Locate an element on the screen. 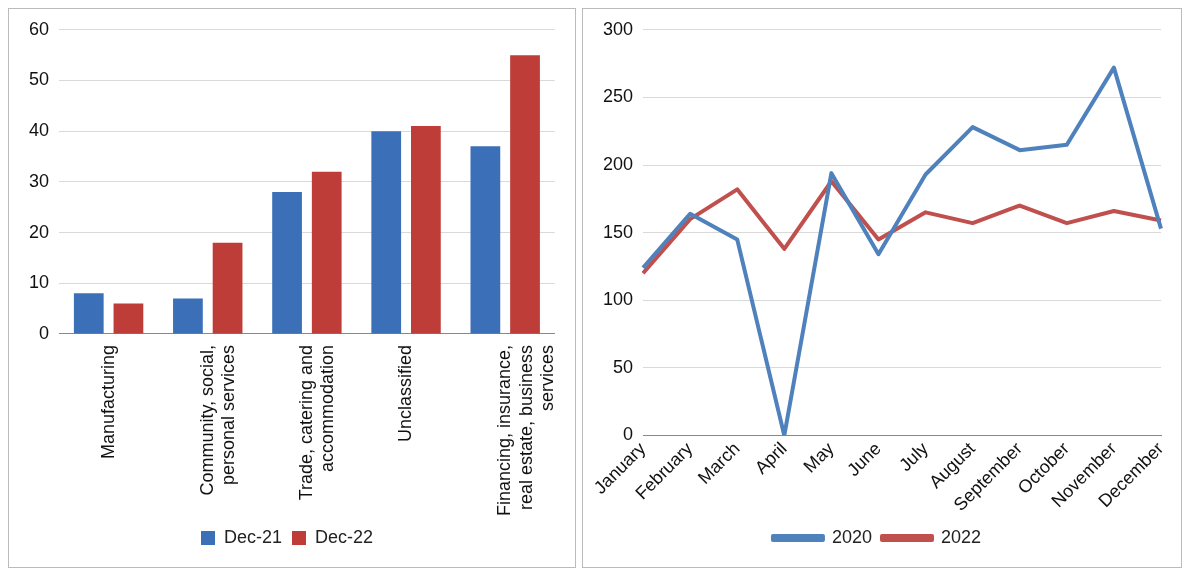 This screenshot has height=575, width=1192. x-tick-label: Manufacturing is located at coordinates (107, 401).